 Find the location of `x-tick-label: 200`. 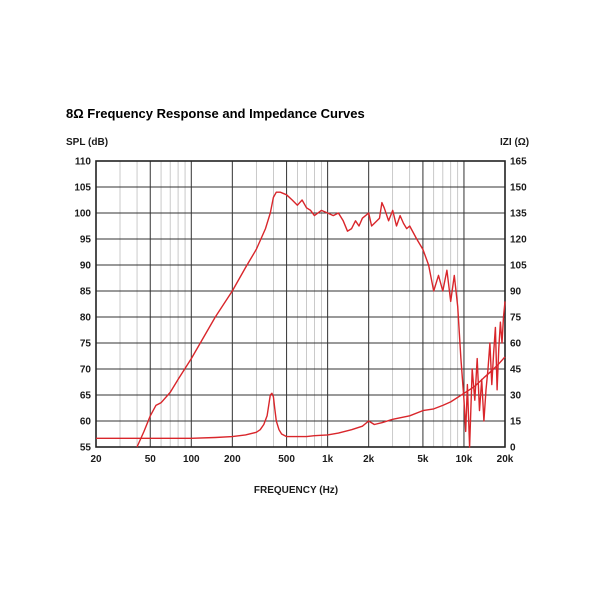

x-tick-label: 200 is located at coordinates (232, 459).